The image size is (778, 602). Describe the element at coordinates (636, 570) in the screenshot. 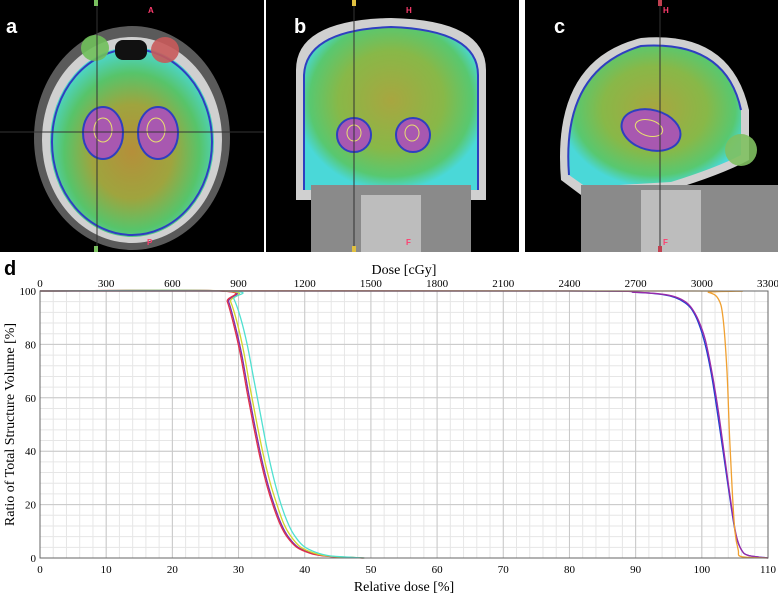

I see `x-tick-label: 90` at that location.